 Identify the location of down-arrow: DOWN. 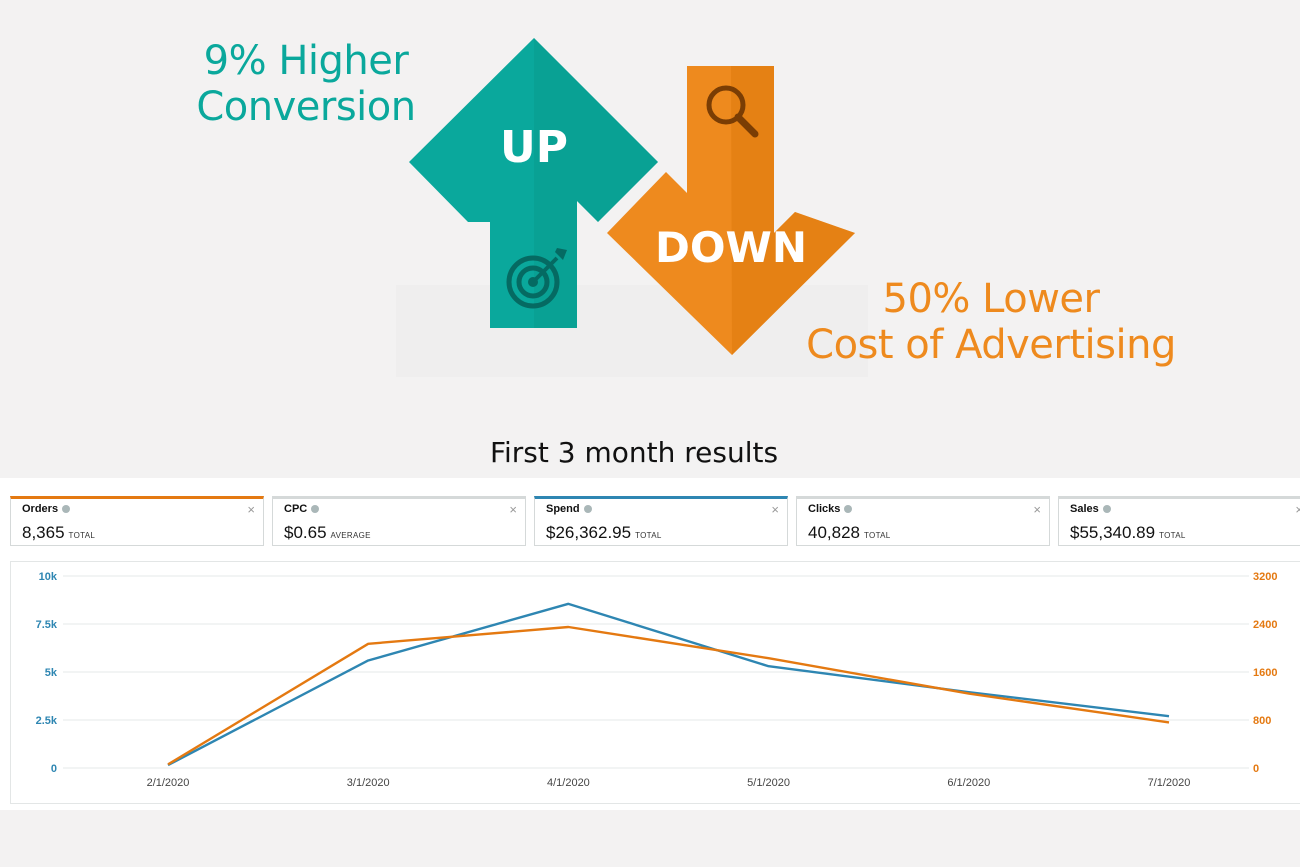
(731, 210).